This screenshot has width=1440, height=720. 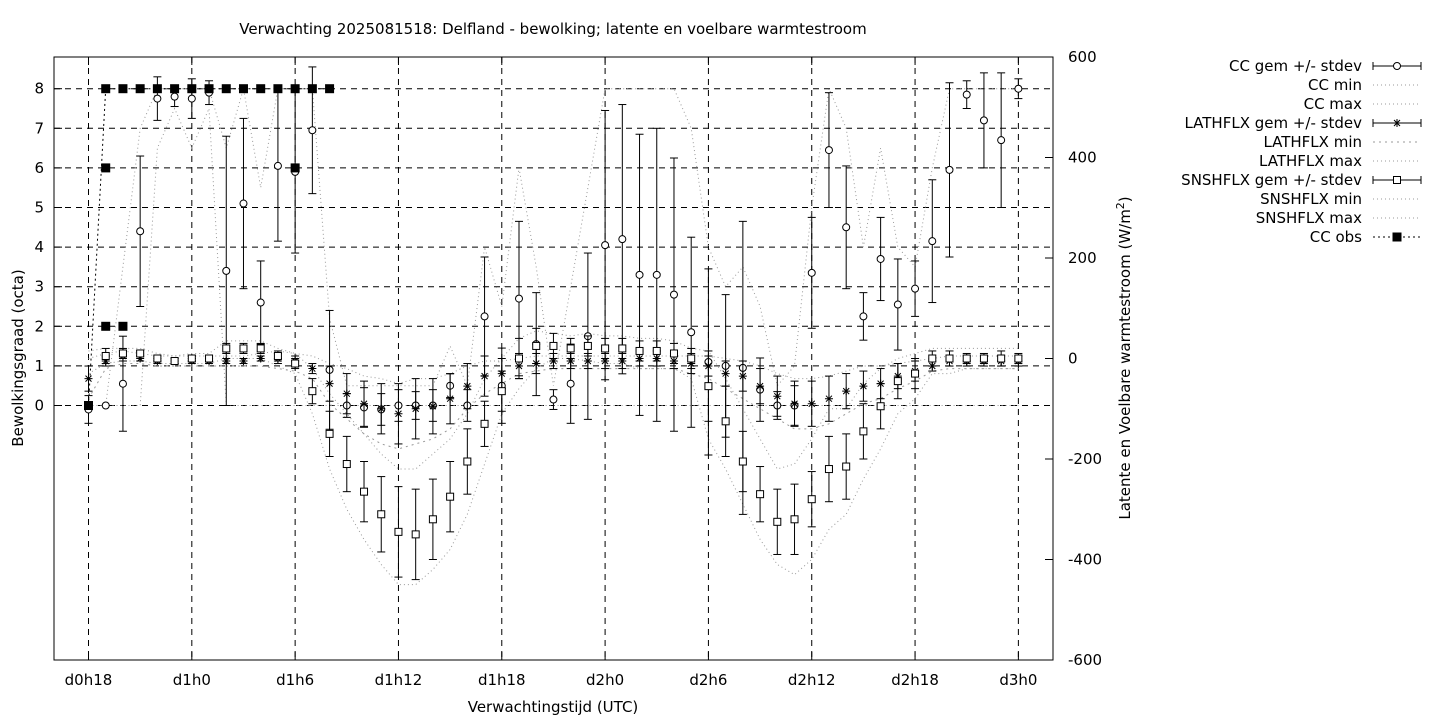 What do you see at coordinates (605, 680) in the screenshot?
I see `x-tick-label: d2h0` at bounding box center [605, 680].